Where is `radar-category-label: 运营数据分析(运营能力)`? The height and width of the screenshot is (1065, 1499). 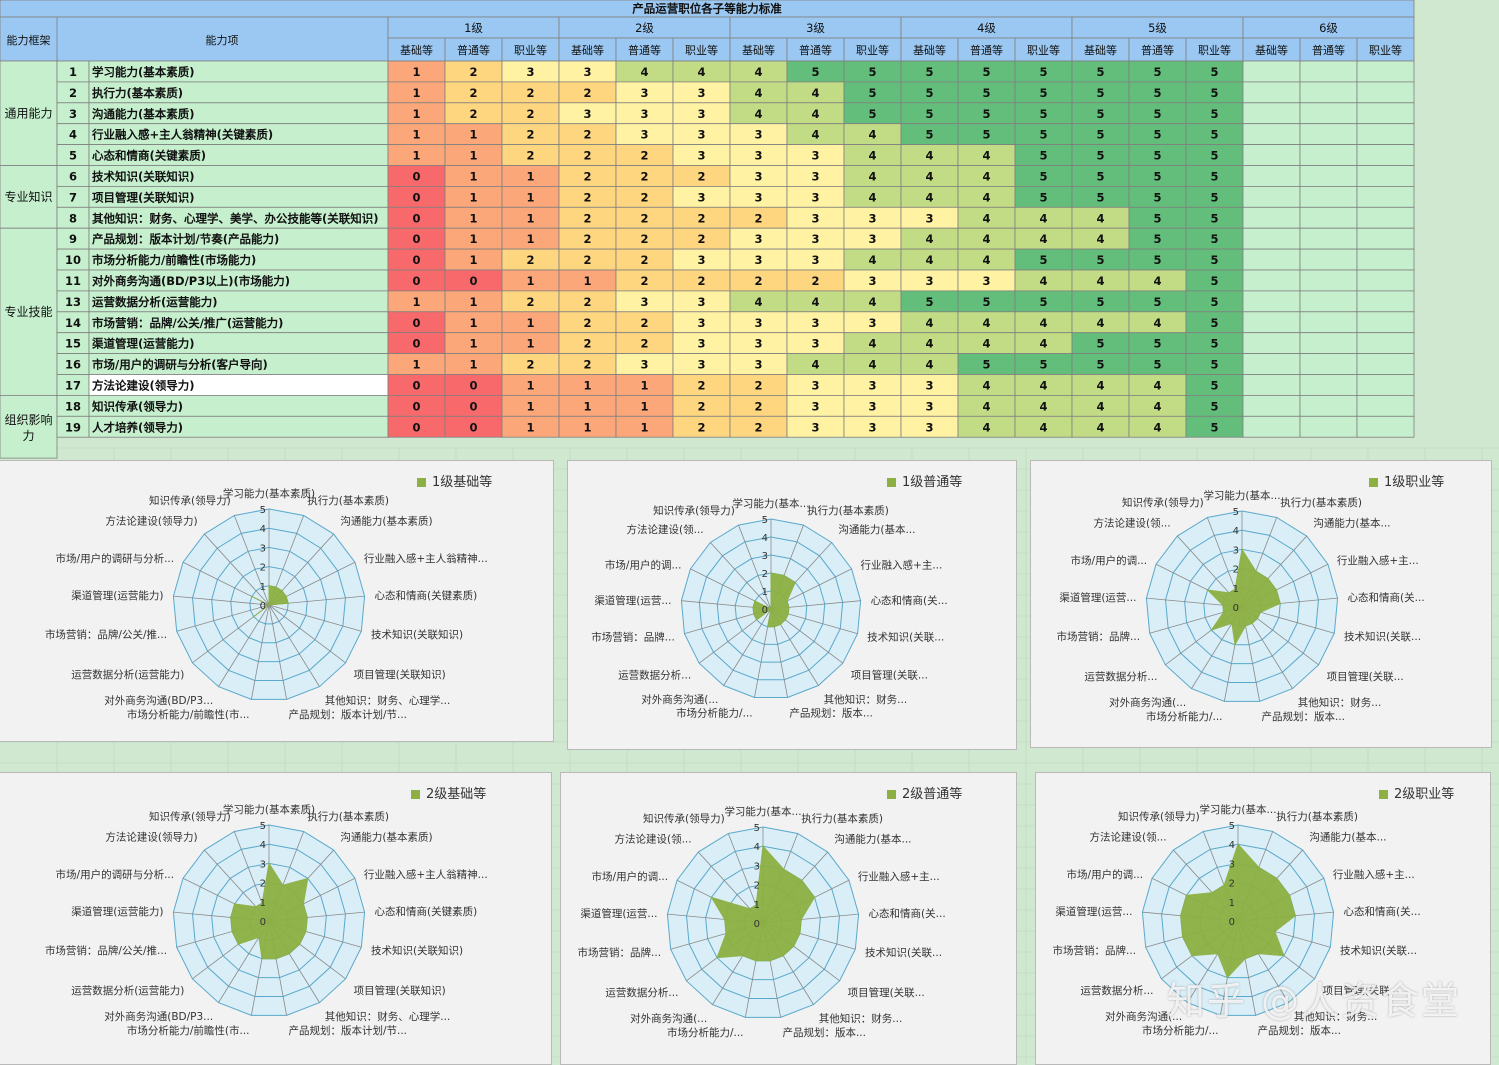
radar-category-label: 运营数据分析(运营能力) is located at coordinates (127, 990).